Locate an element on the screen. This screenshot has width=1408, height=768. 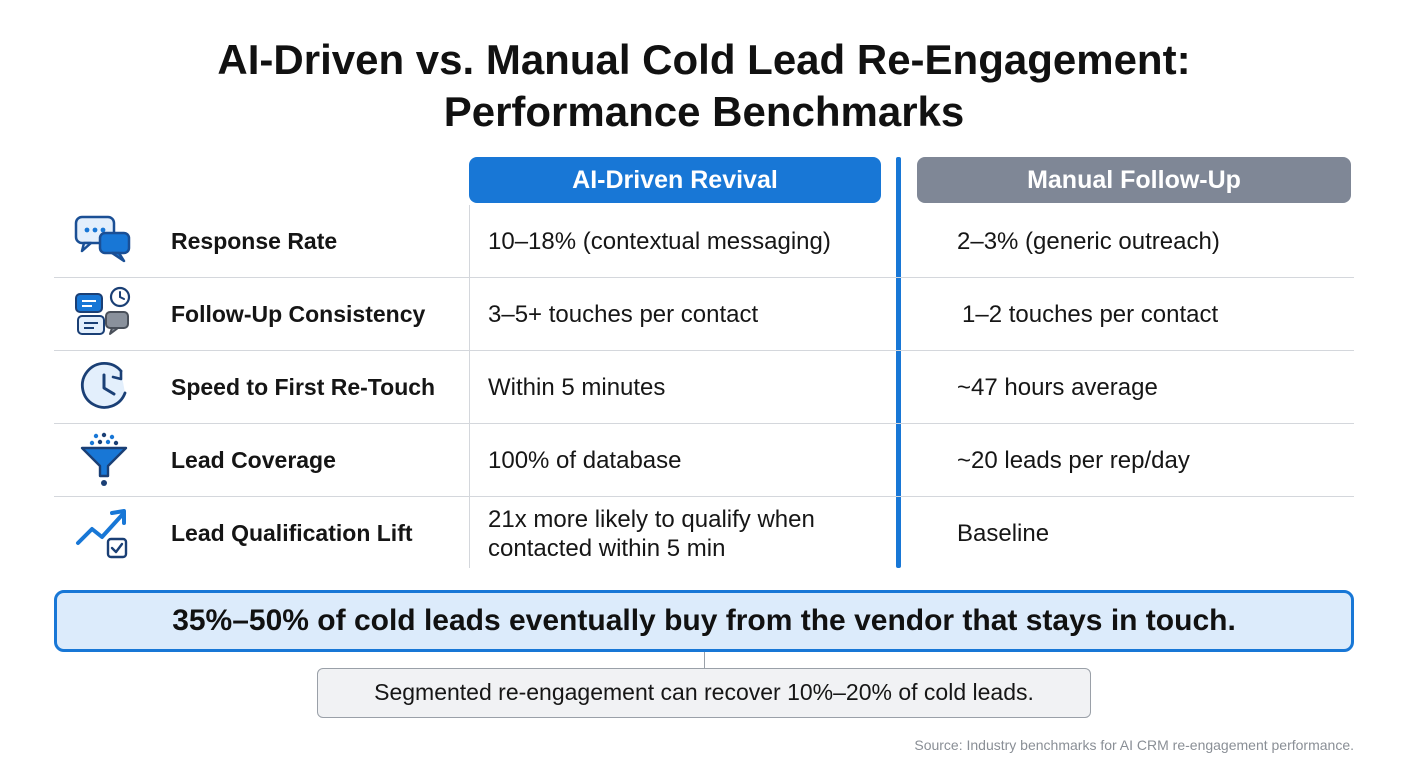
column-header-ai: AI-Driven Revival is located at coordinates (675, 180).